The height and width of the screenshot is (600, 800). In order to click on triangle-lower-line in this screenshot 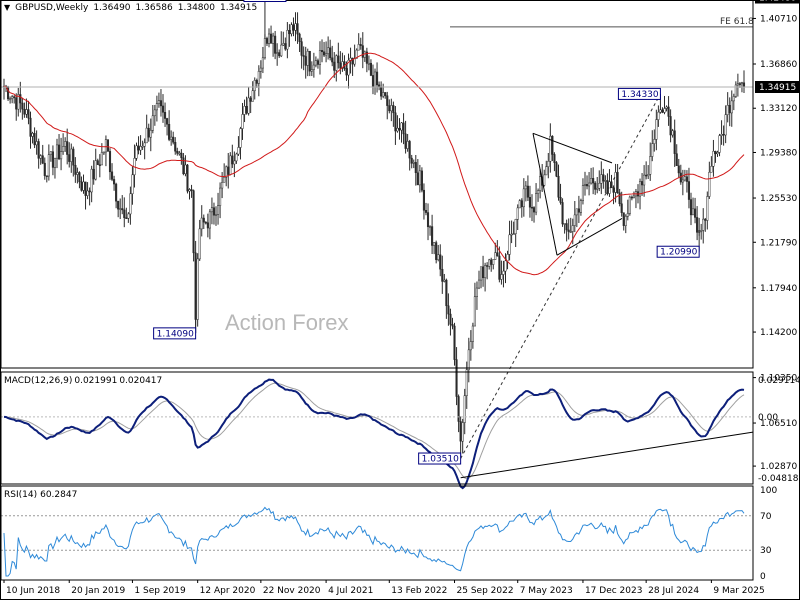, I will do `click(589, 237)`.